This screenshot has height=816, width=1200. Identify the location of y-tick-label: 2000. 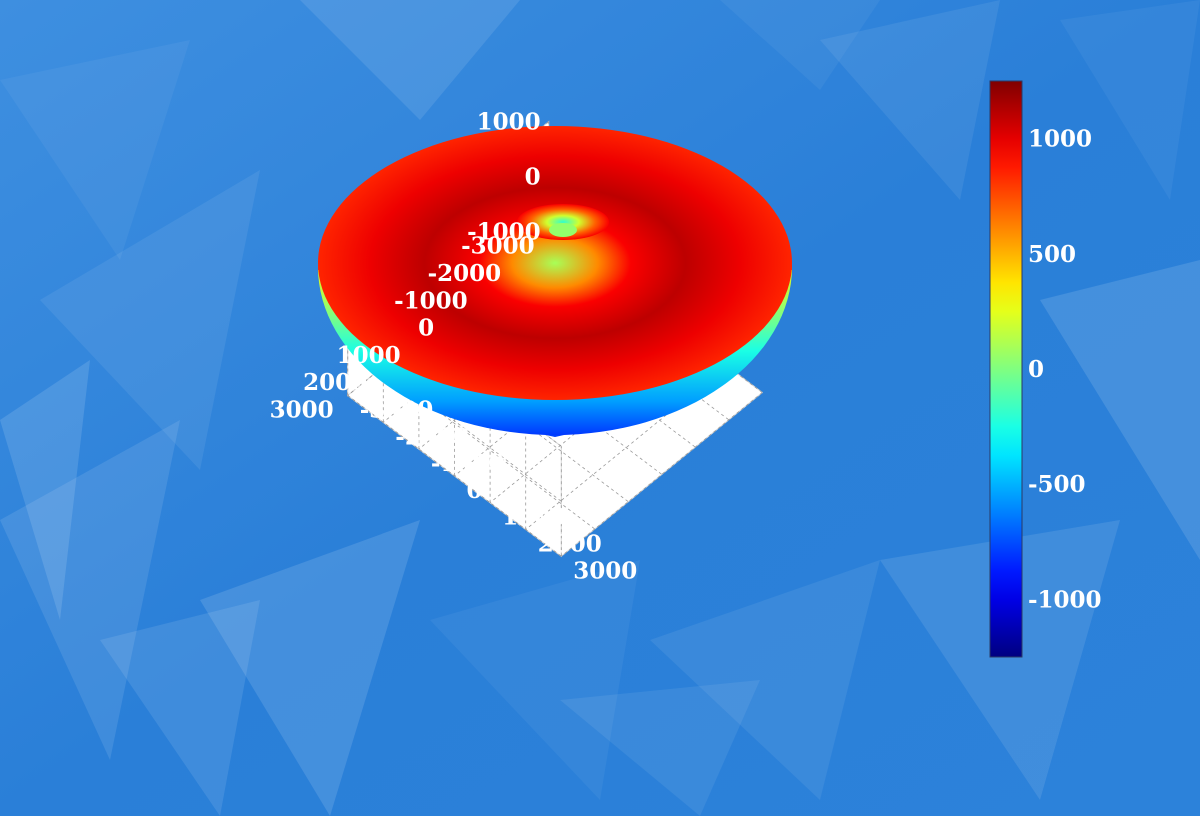
(570, 544).